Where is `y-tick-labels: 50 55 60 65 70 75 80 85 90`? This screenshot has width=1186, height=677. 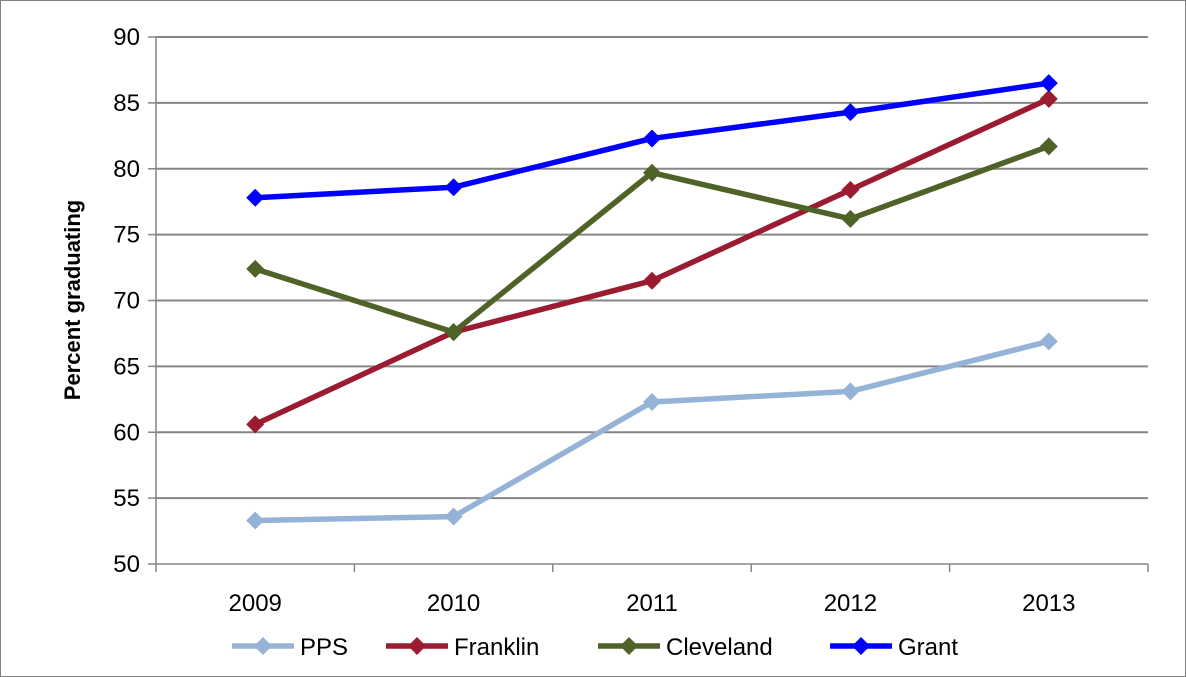 y-tick-labels: 50 55 60 65 70 75 80 85 90 is located at coordinates (126, 301).